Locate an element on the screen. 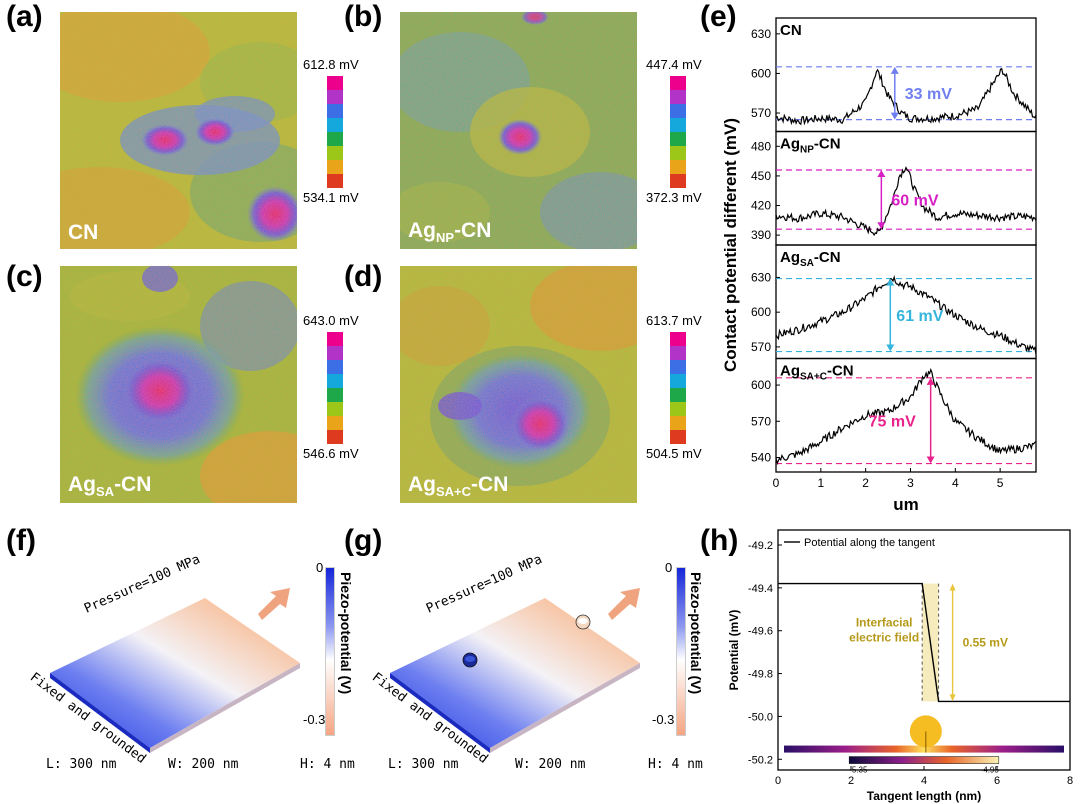 The width and height of the screenshot is (1080, 804). map-caption-agsac: AgSA+C-CN is located at coordinates (458, 485).